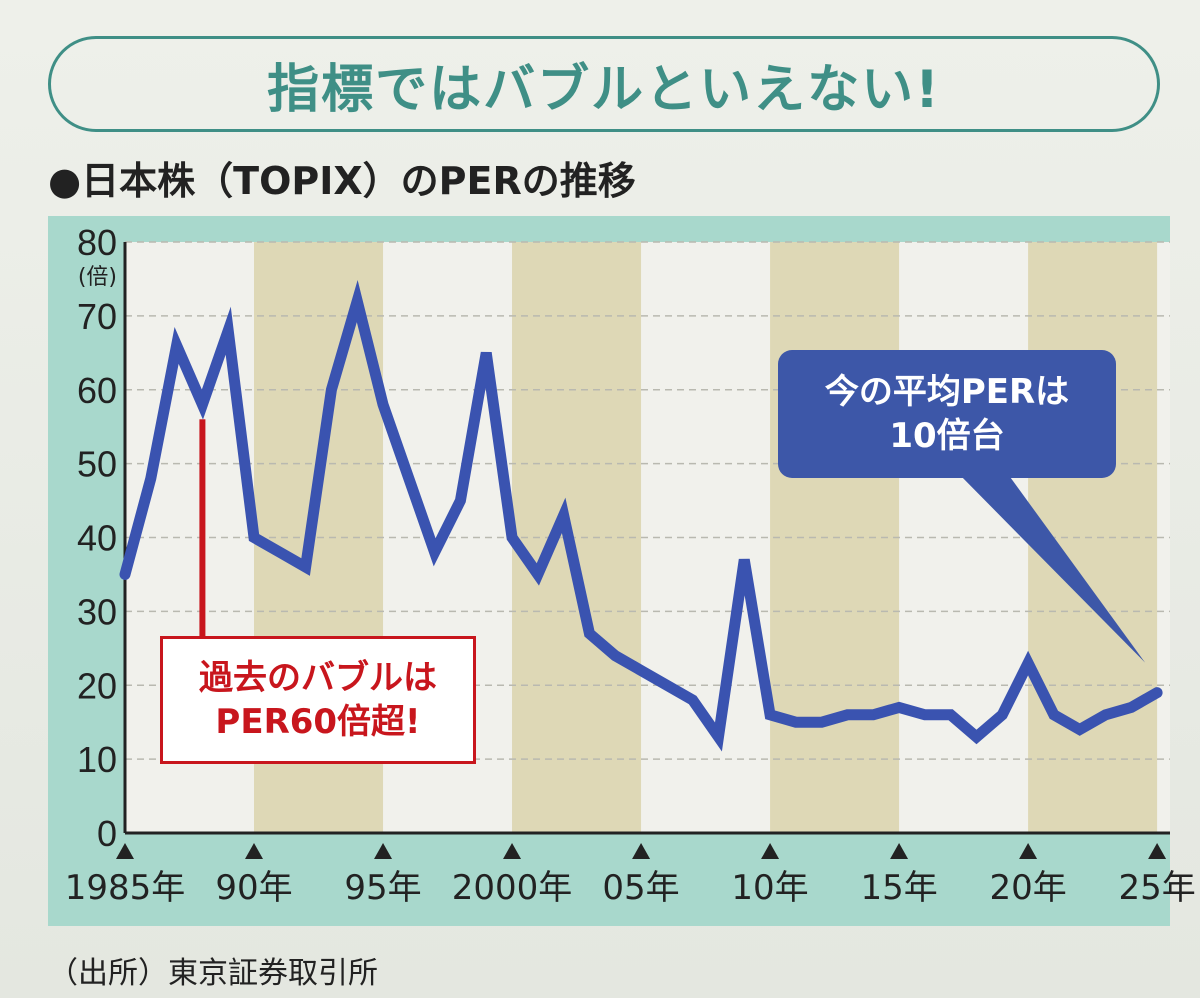  Describe the element at coordinates (604, 89) in the screenshot. I see `page-title: 指標ではバブルといえない!` at that location.